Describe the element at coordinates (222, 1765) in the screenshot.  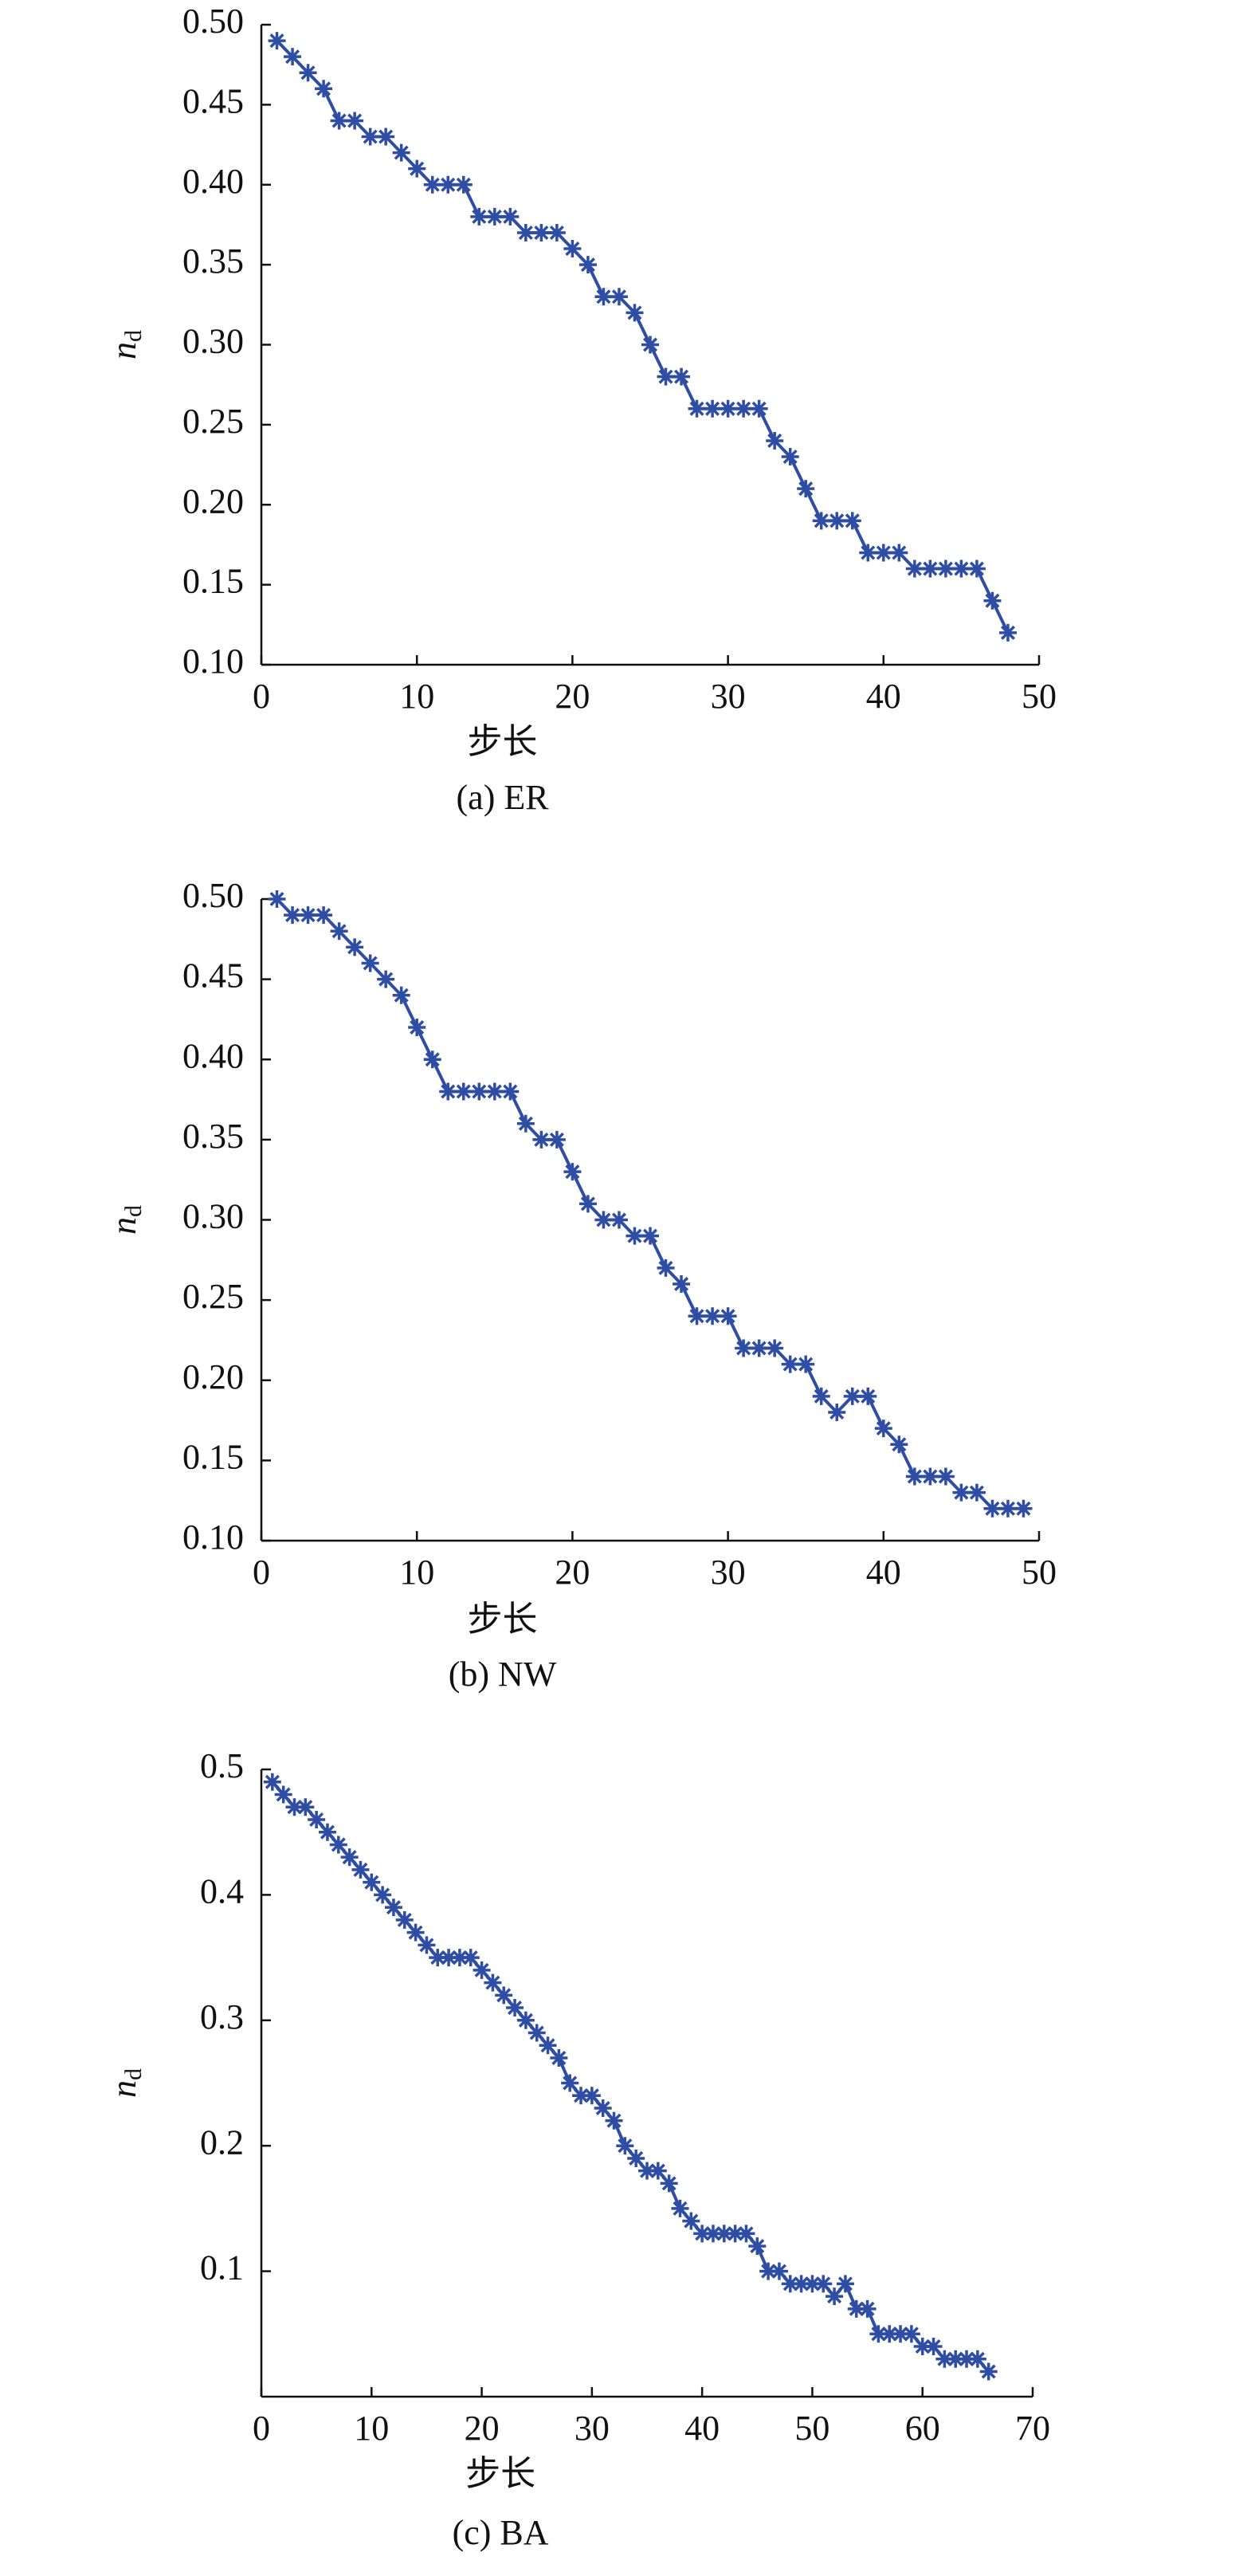
I see `y-tick-label: 0.5` at that location.